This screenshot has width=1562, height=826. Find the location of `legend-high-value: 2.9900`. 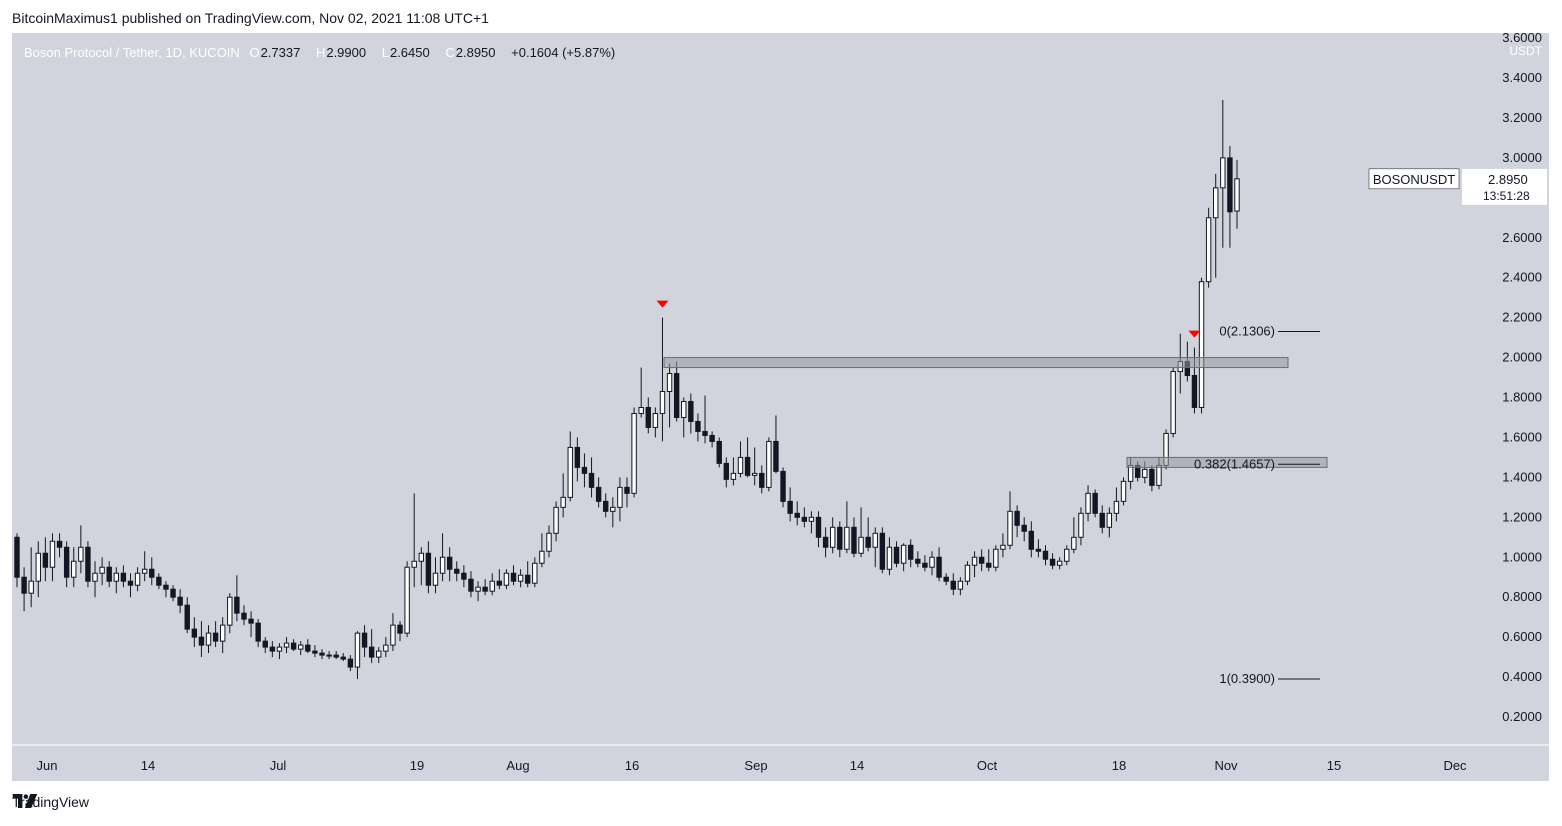

legend-high-value: 2.9900 is located at coordinates (346, 52).